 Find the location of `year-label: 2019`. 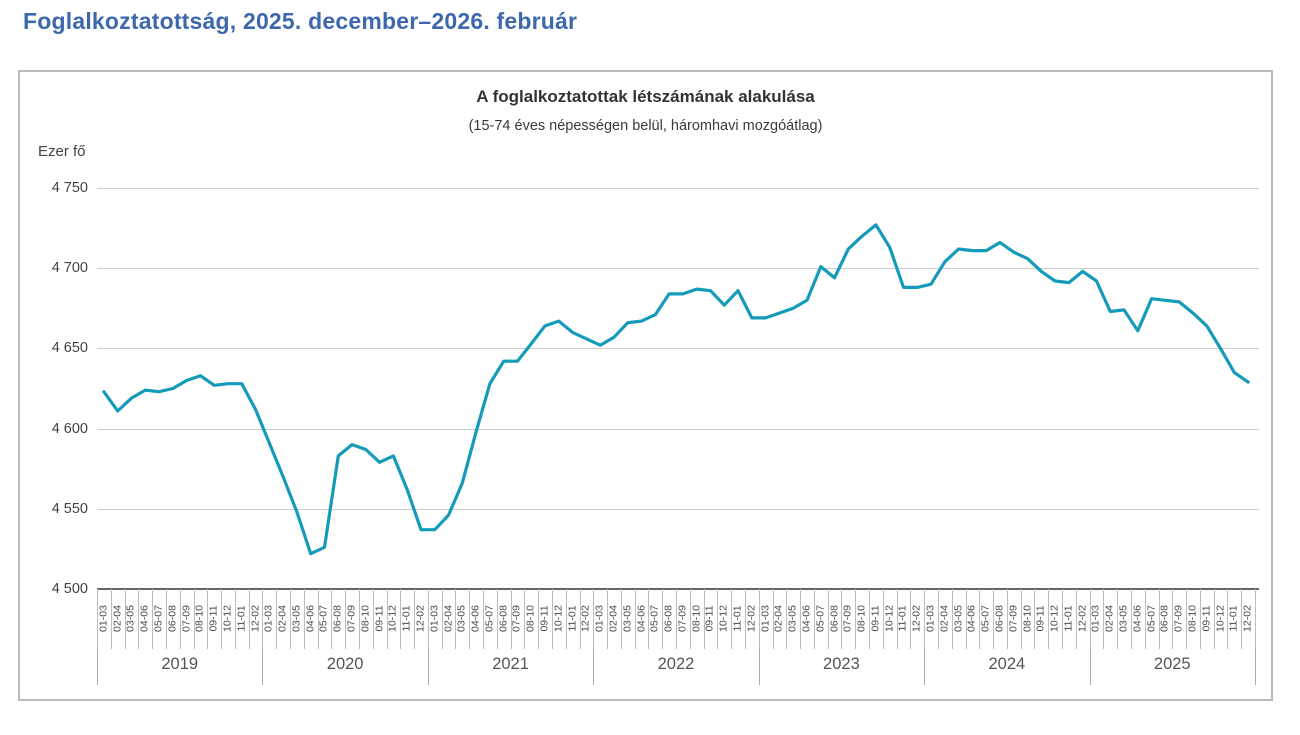

year-label: 2019 is located at coordinates (180, 664).